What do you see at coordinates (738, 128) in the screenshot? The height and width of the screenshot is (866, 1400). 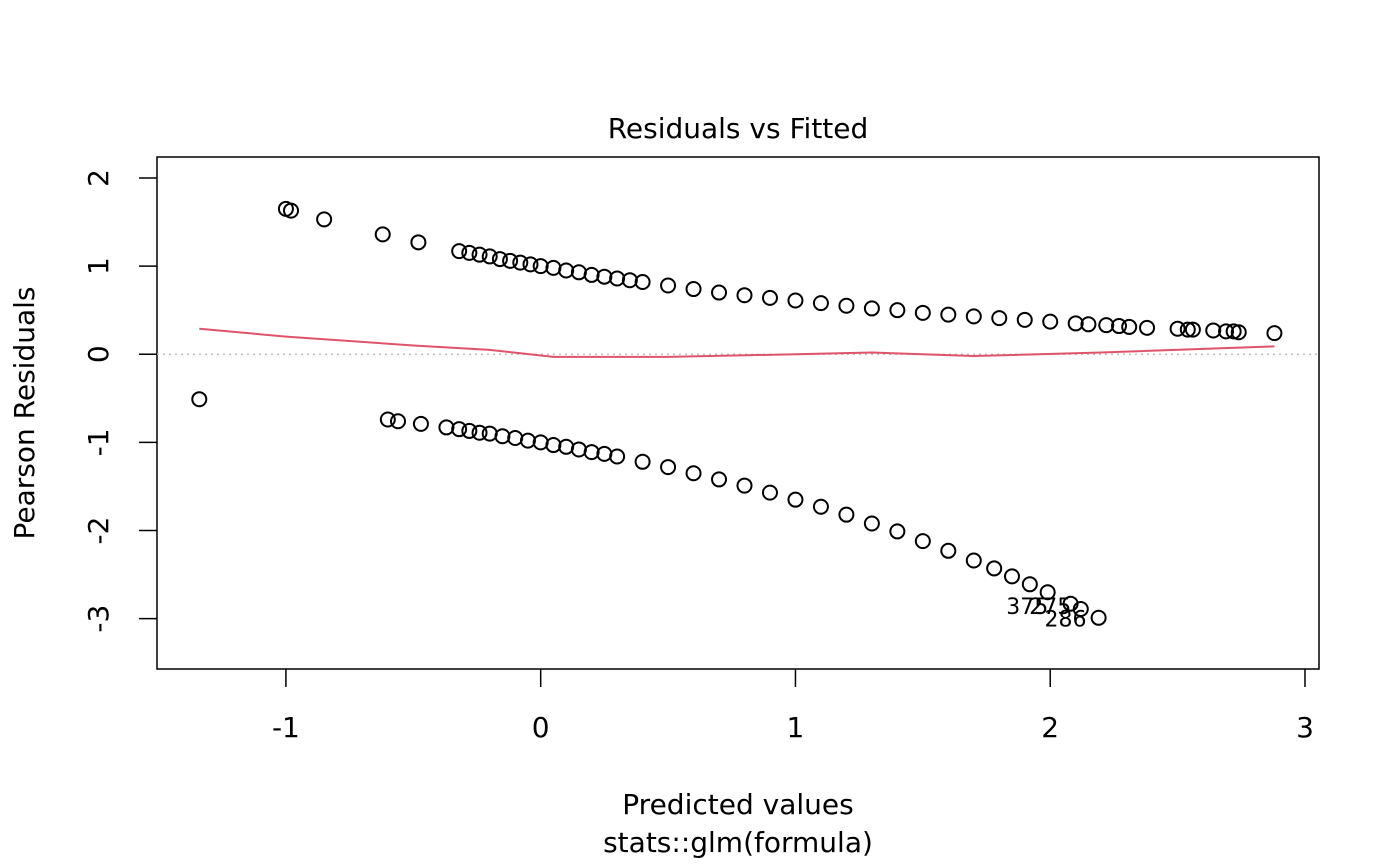 I see `chart-title: Residuals vs Fitted` at bounding box center [738, 128].